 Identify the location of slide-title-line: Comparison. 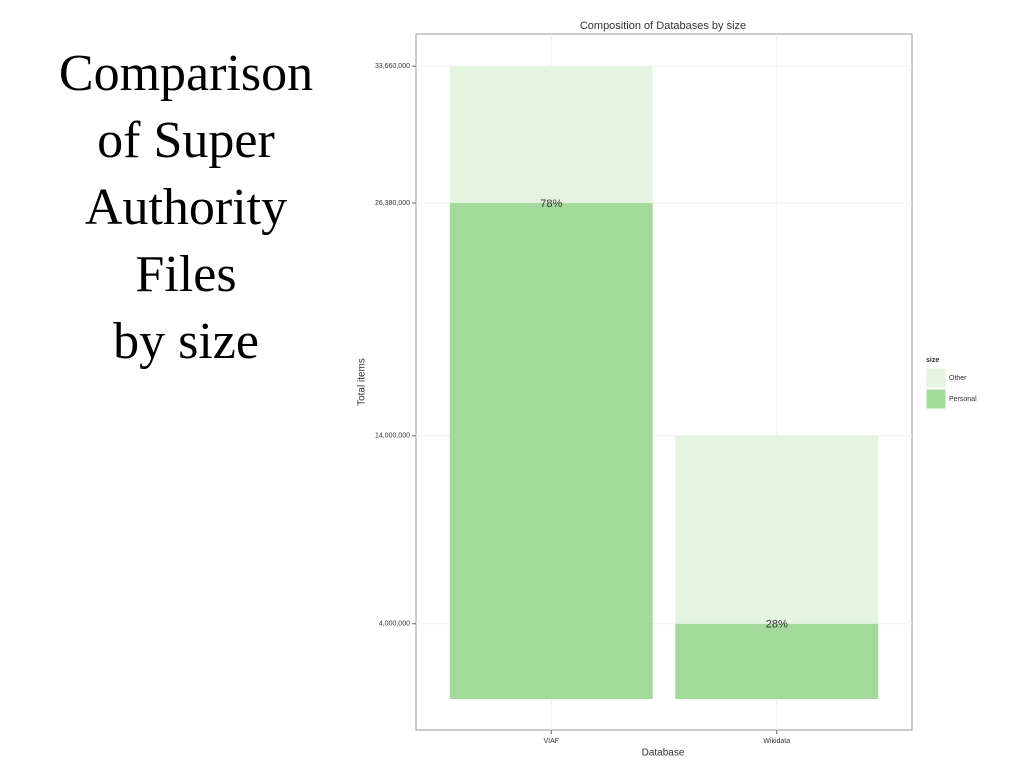
(186, 73).